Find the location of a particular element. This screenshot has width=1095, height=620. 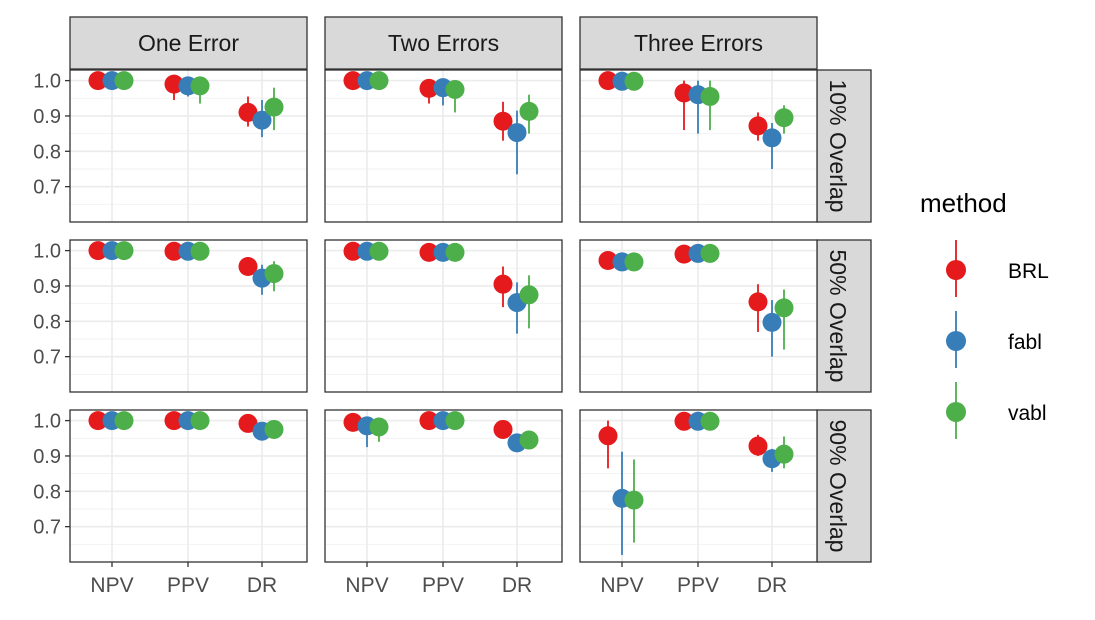

legend-label: BRL is located at coordinates (1028, 271).